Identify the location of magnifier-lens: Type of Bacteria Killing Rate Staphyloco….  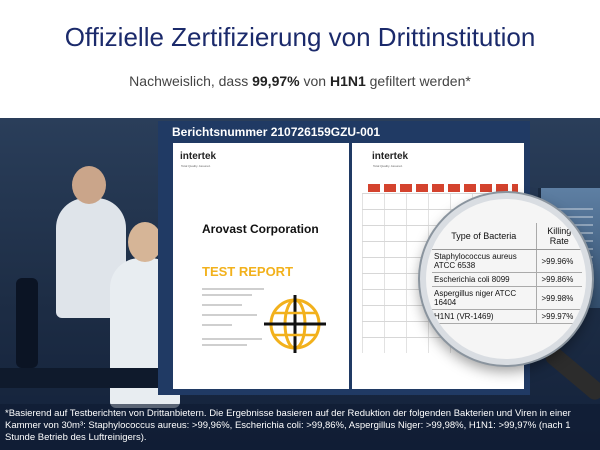
(506, 279).